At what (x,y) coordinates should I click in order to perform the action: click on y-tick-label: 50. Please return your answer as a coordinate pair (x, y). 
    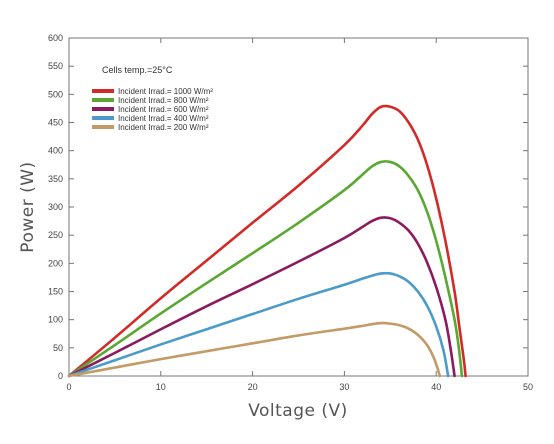
    Looking at the image, I should click on (58, 348).